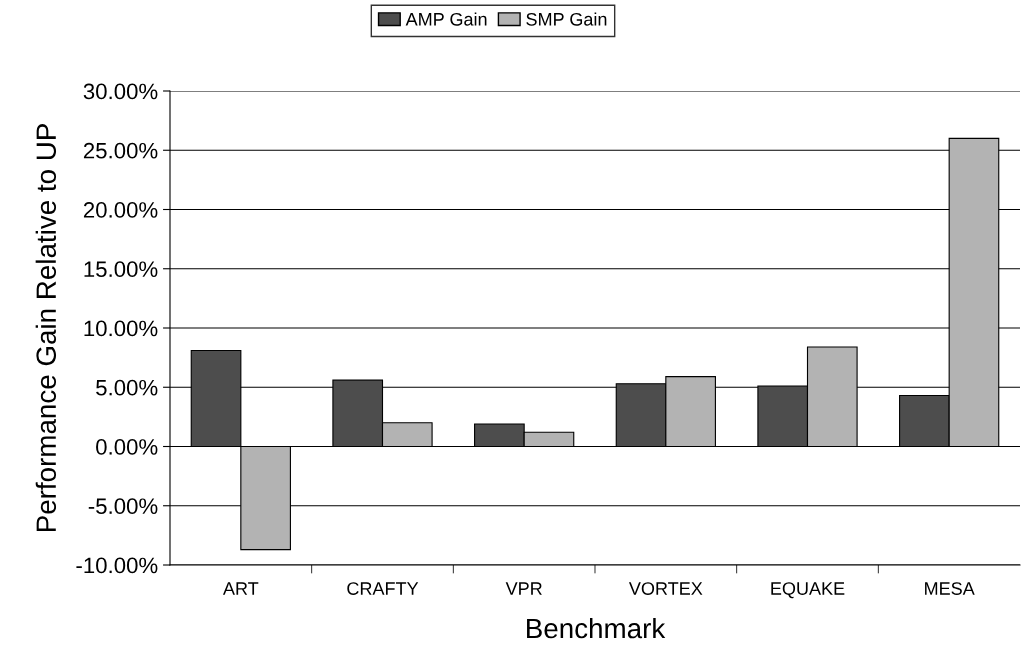 The width and height of the screenshot is (1024, 653). I want to click on y-tick-label: 0.00%, so click(127, 447).